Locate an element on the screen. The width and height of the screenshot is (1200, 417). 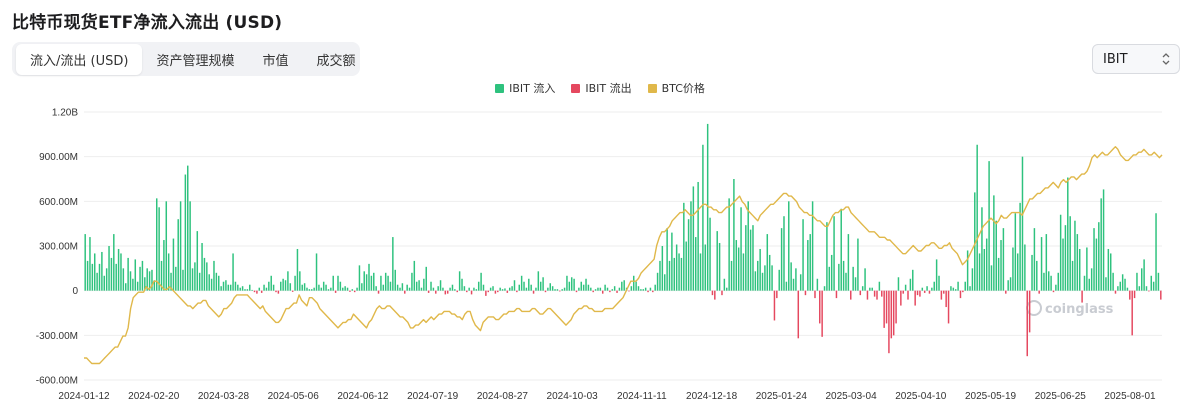
legend-item-inflow: IBIT 流入 is located at coordinates (525, 88).